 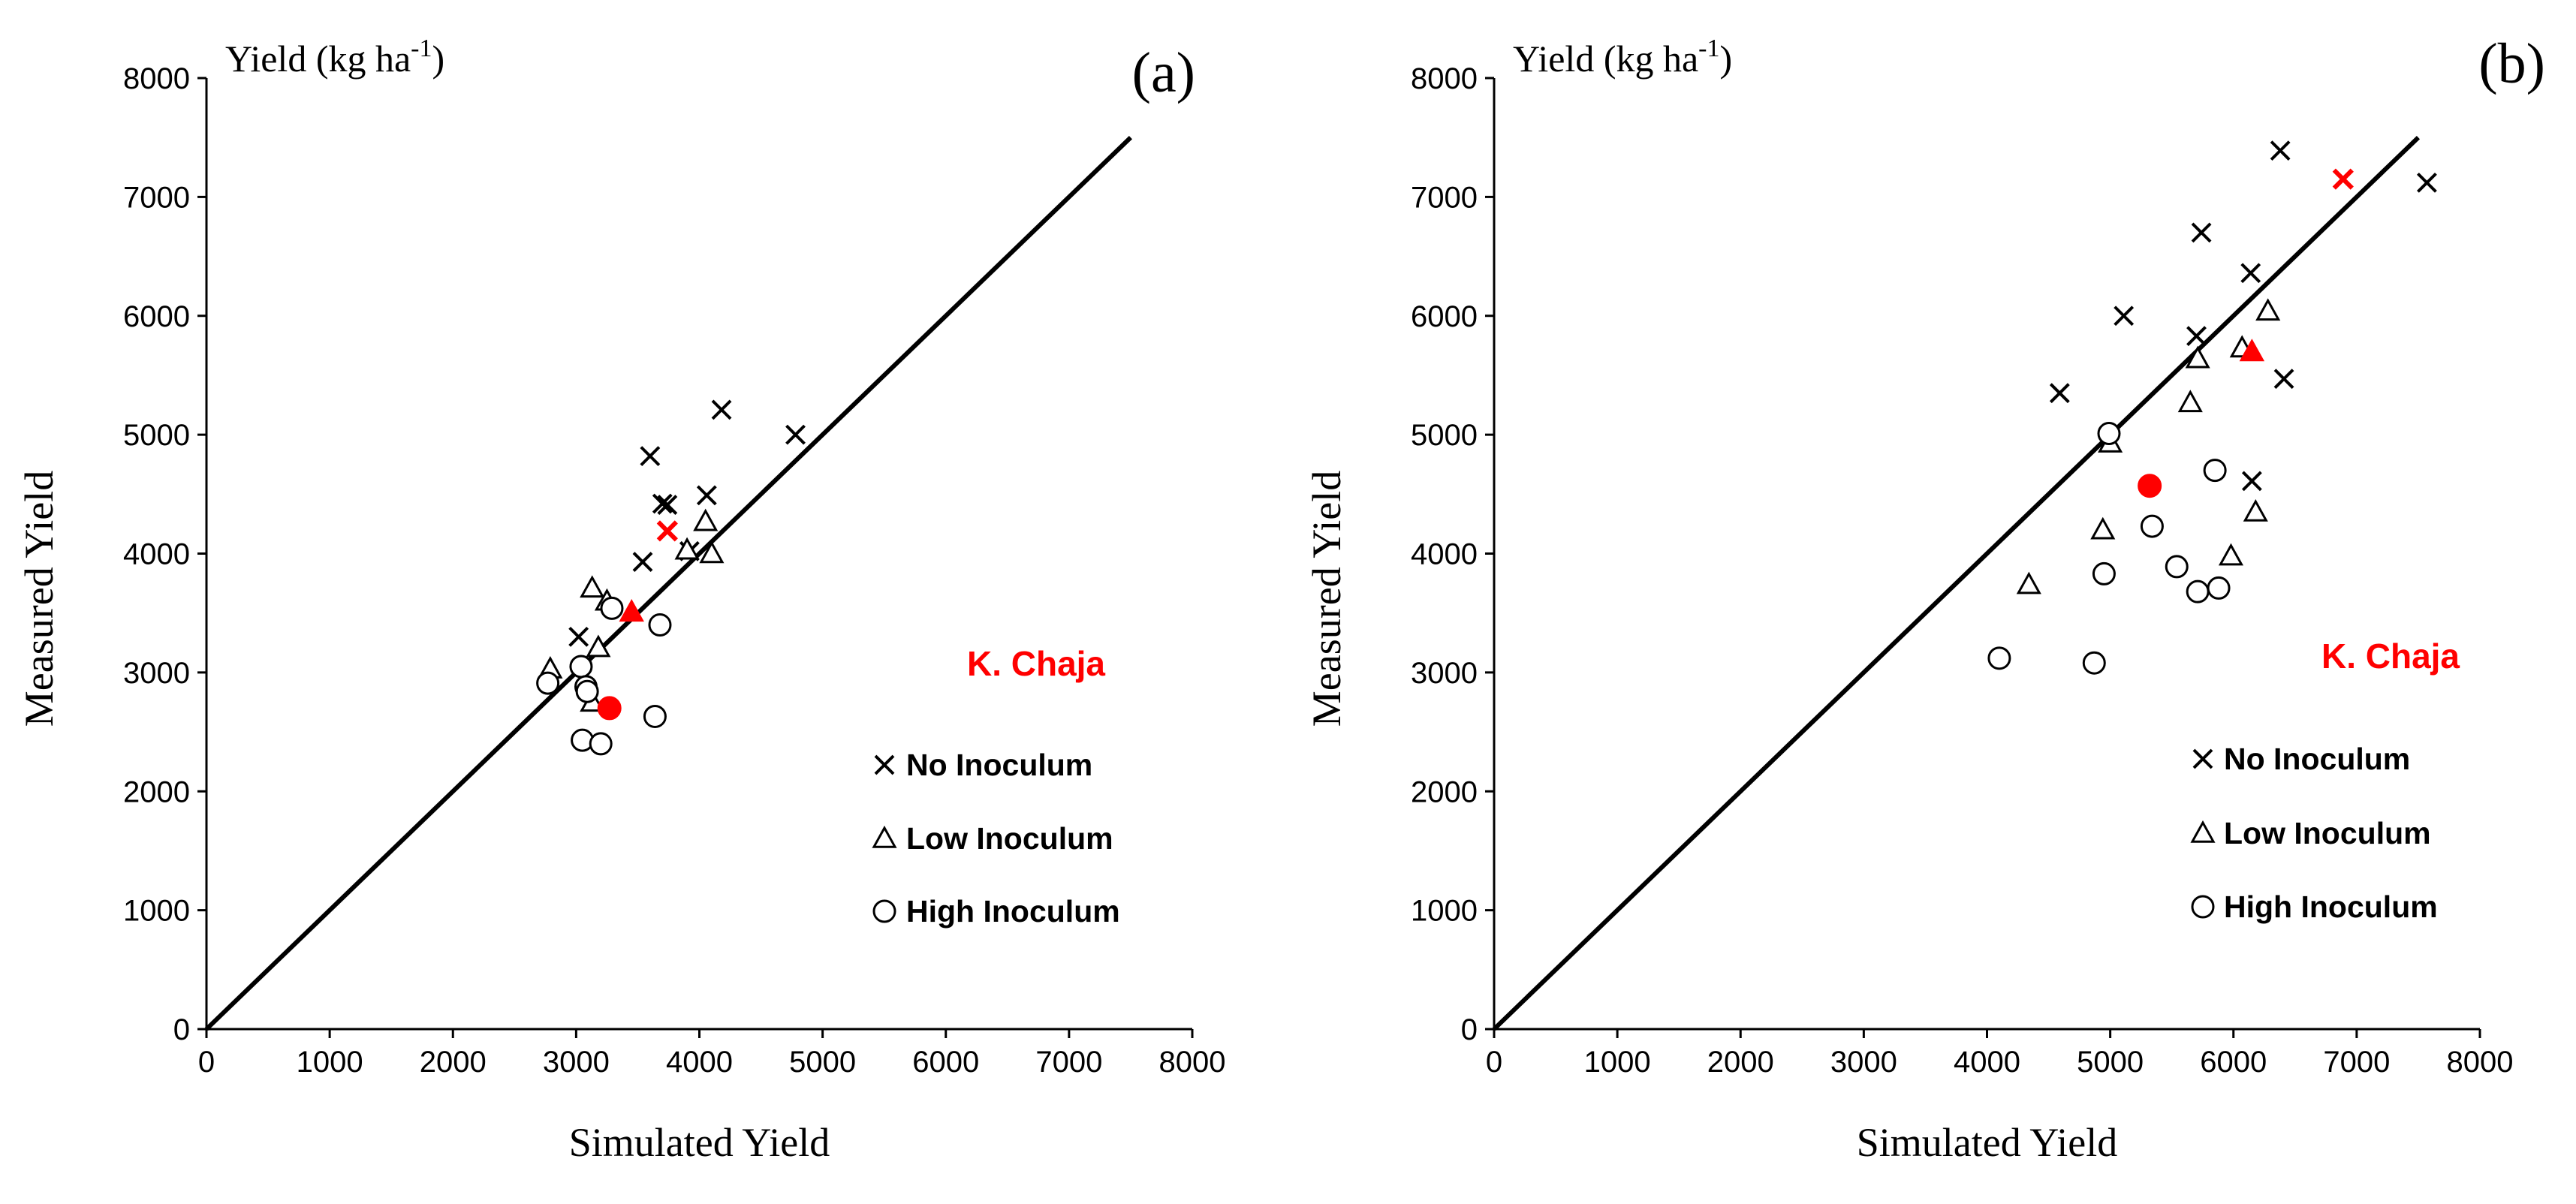 I want to click on legend-x-icon, so click(x=884, y=764).